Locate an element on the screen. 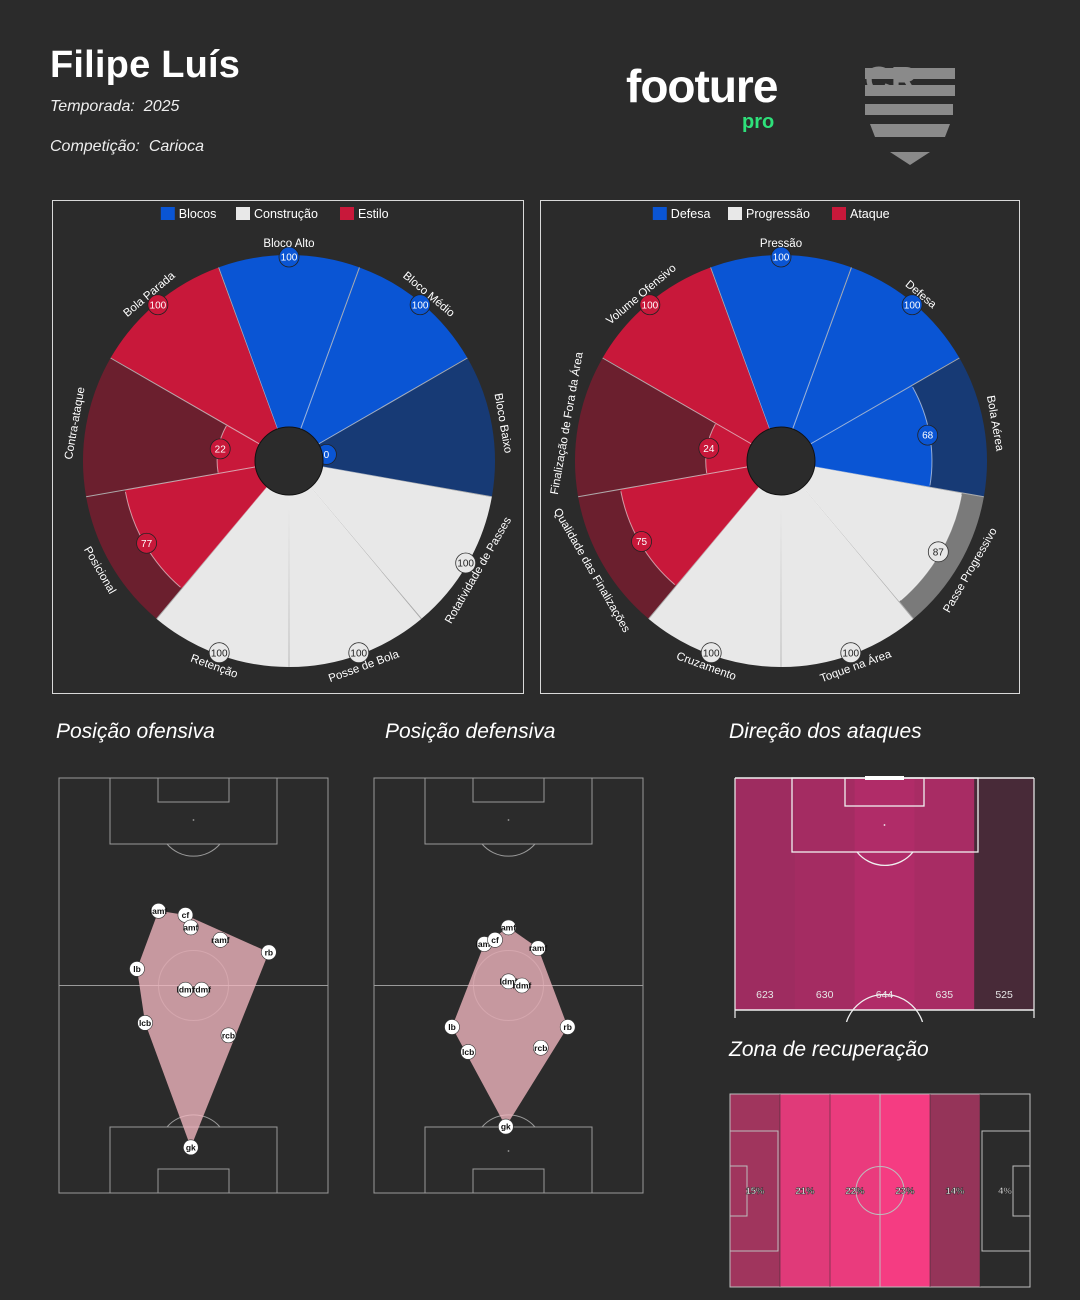 The height and width of the screenshot is (1300, 1080). value-badge-bloco-medio is located at coordinates (420, 305).